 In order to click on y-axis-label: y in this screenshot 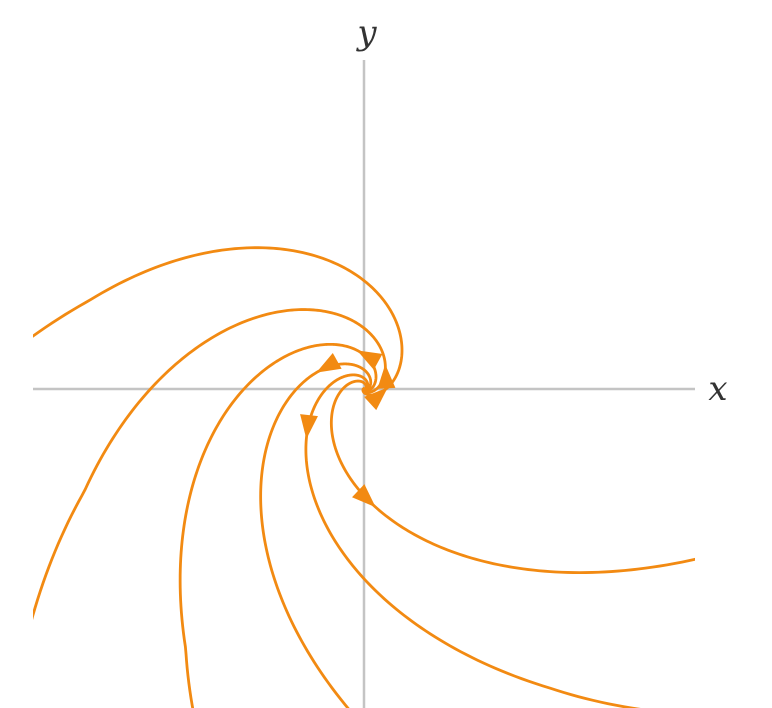, I will do `click(366, 33)`.